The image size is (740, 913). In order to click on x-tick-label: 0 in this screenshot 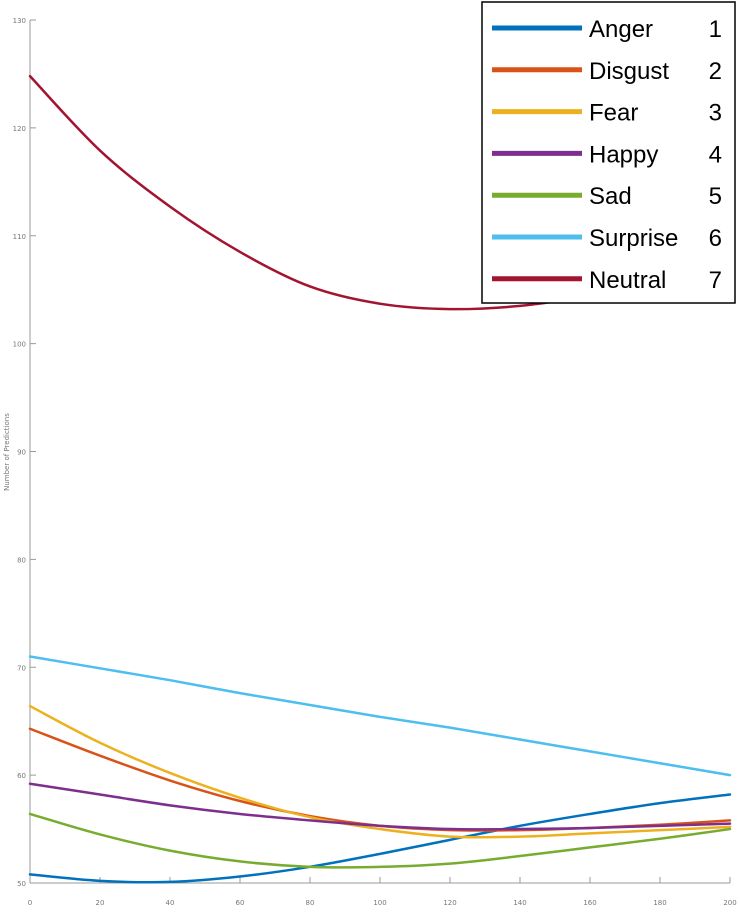, I will do `click(30, 903)`.